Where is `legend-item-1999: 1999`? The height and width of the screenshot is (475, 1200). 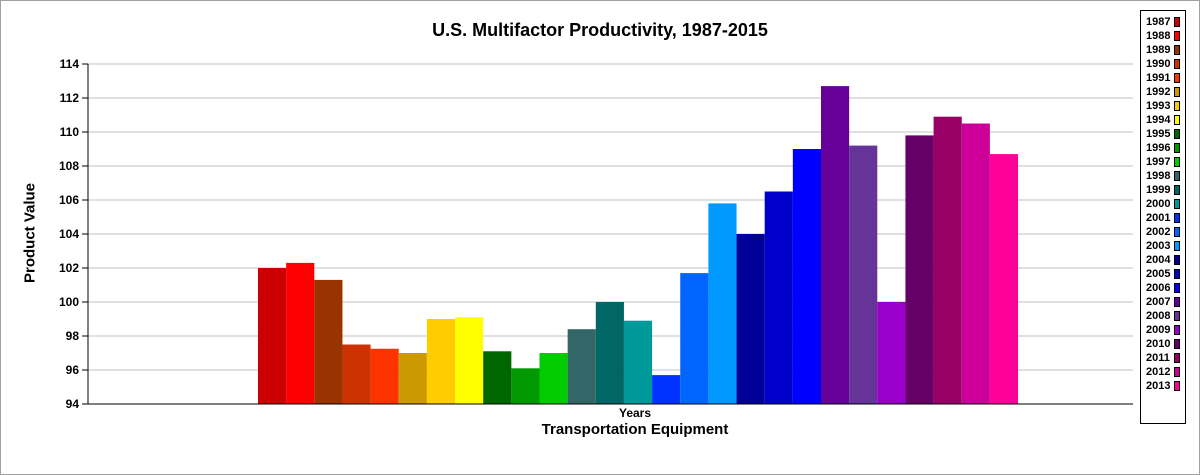 legend-item-1999: 1999 is located at coordinates (1163, 190).